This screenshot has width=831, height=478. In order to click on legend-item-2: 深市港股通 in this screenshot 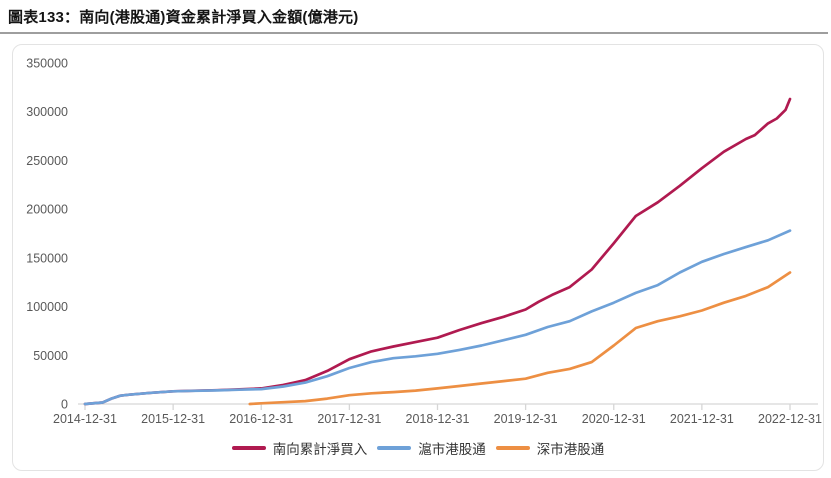, I will do `click(550, 448)`.